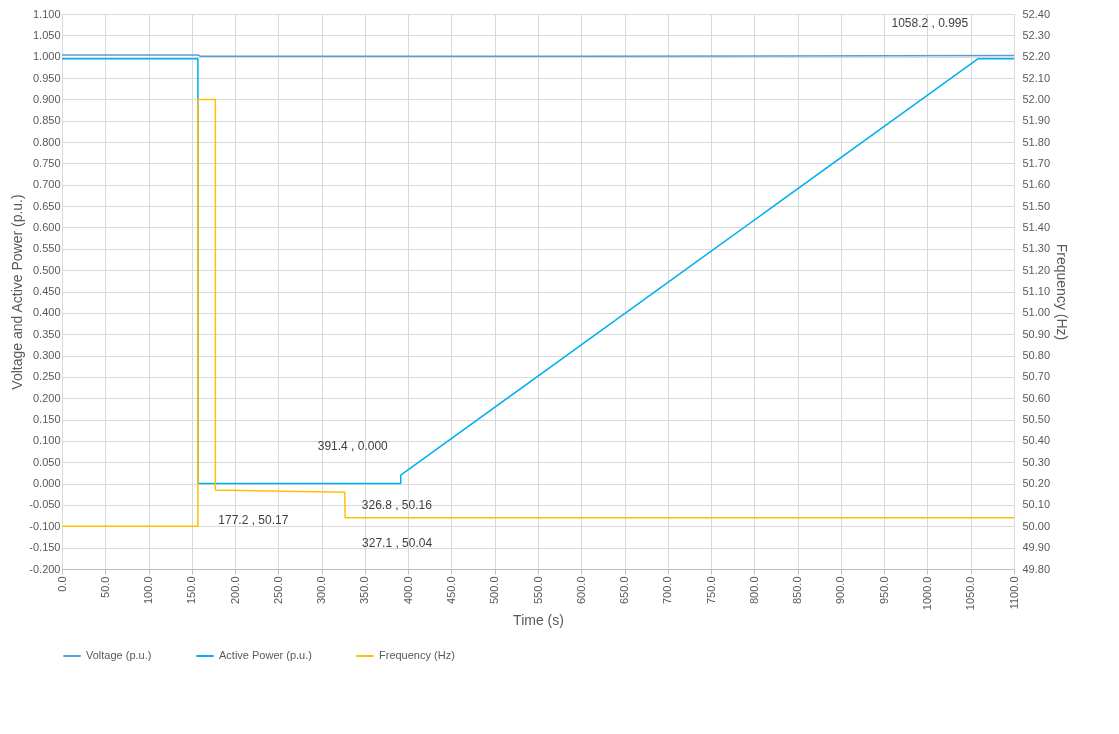  Describe the element at coordinates (1036, 312) in the screenshot. I see `y2-tick-label: 51.00` at that location.